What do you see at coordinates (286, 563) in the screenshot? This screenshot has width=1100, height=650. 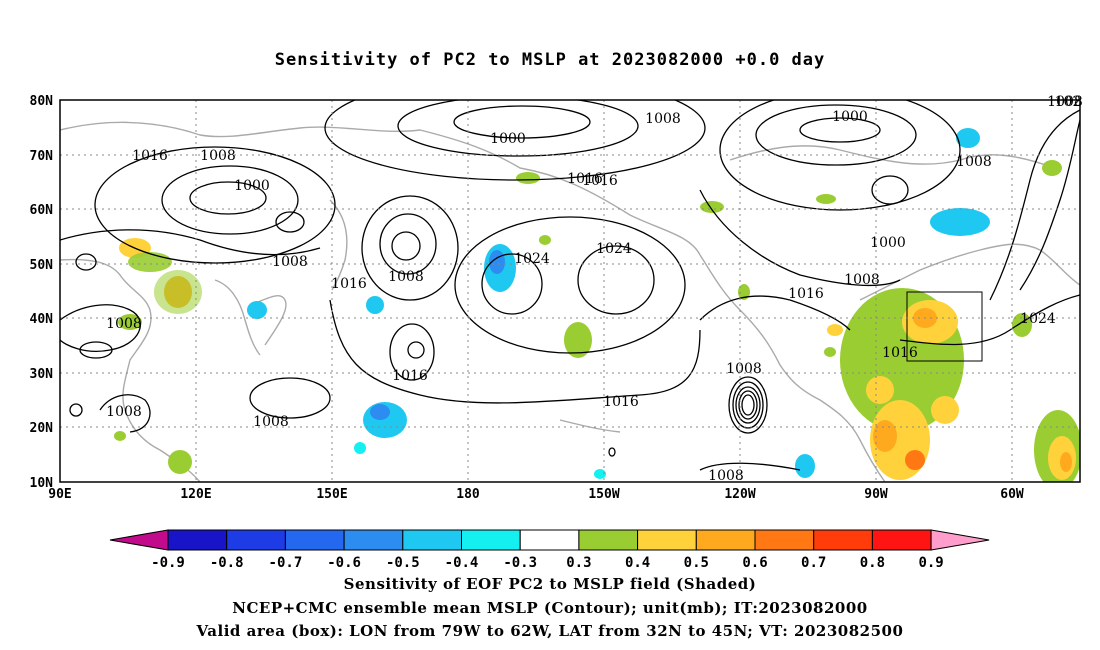 I see `colorbar-tick-label: -0.7` at bounding box center [286, 563].